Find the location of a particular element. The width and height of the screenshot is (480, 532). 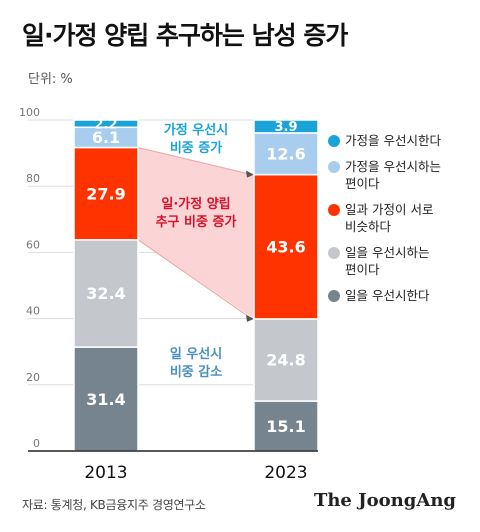

annotation-work: 비중 감소 is located at coordinates (196, 372).